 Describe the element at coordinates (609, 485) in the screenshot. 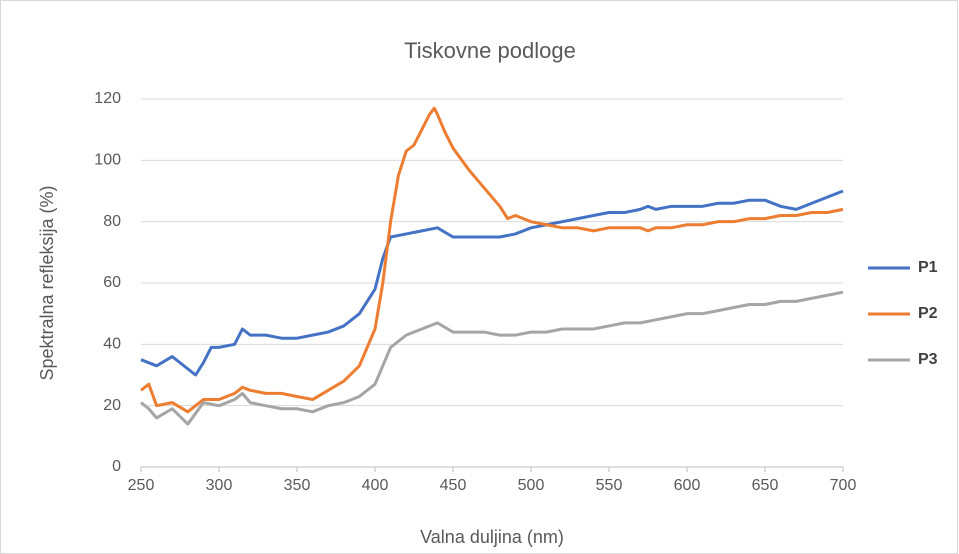

I see `x-tick-label: 550` at that location.